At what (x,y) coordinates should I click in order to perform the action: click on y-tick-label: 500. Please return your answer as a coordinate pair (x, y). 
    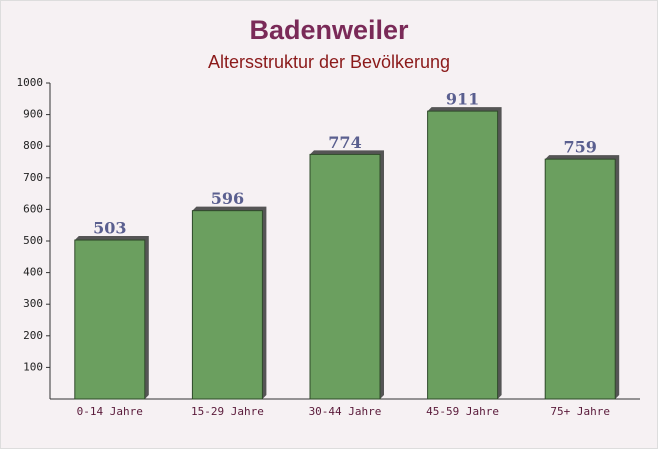
    Looking at the image, I should click on (33, 240).